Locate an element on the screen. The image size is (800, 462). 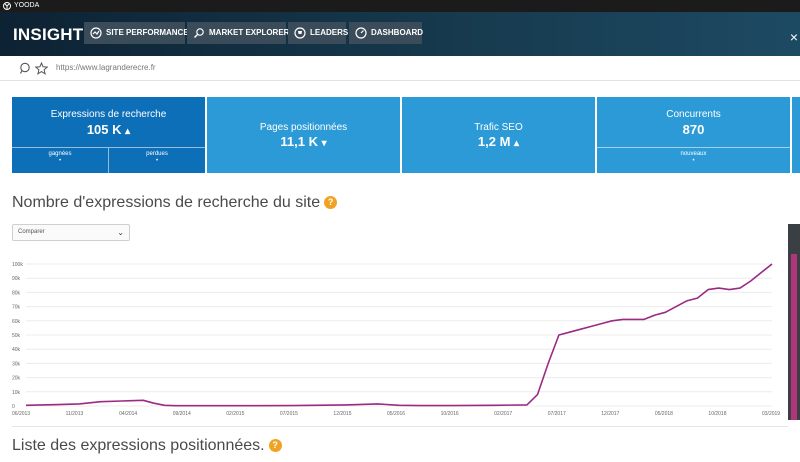
card-title: Expressions de recherche is located at coordinates (108, 114).